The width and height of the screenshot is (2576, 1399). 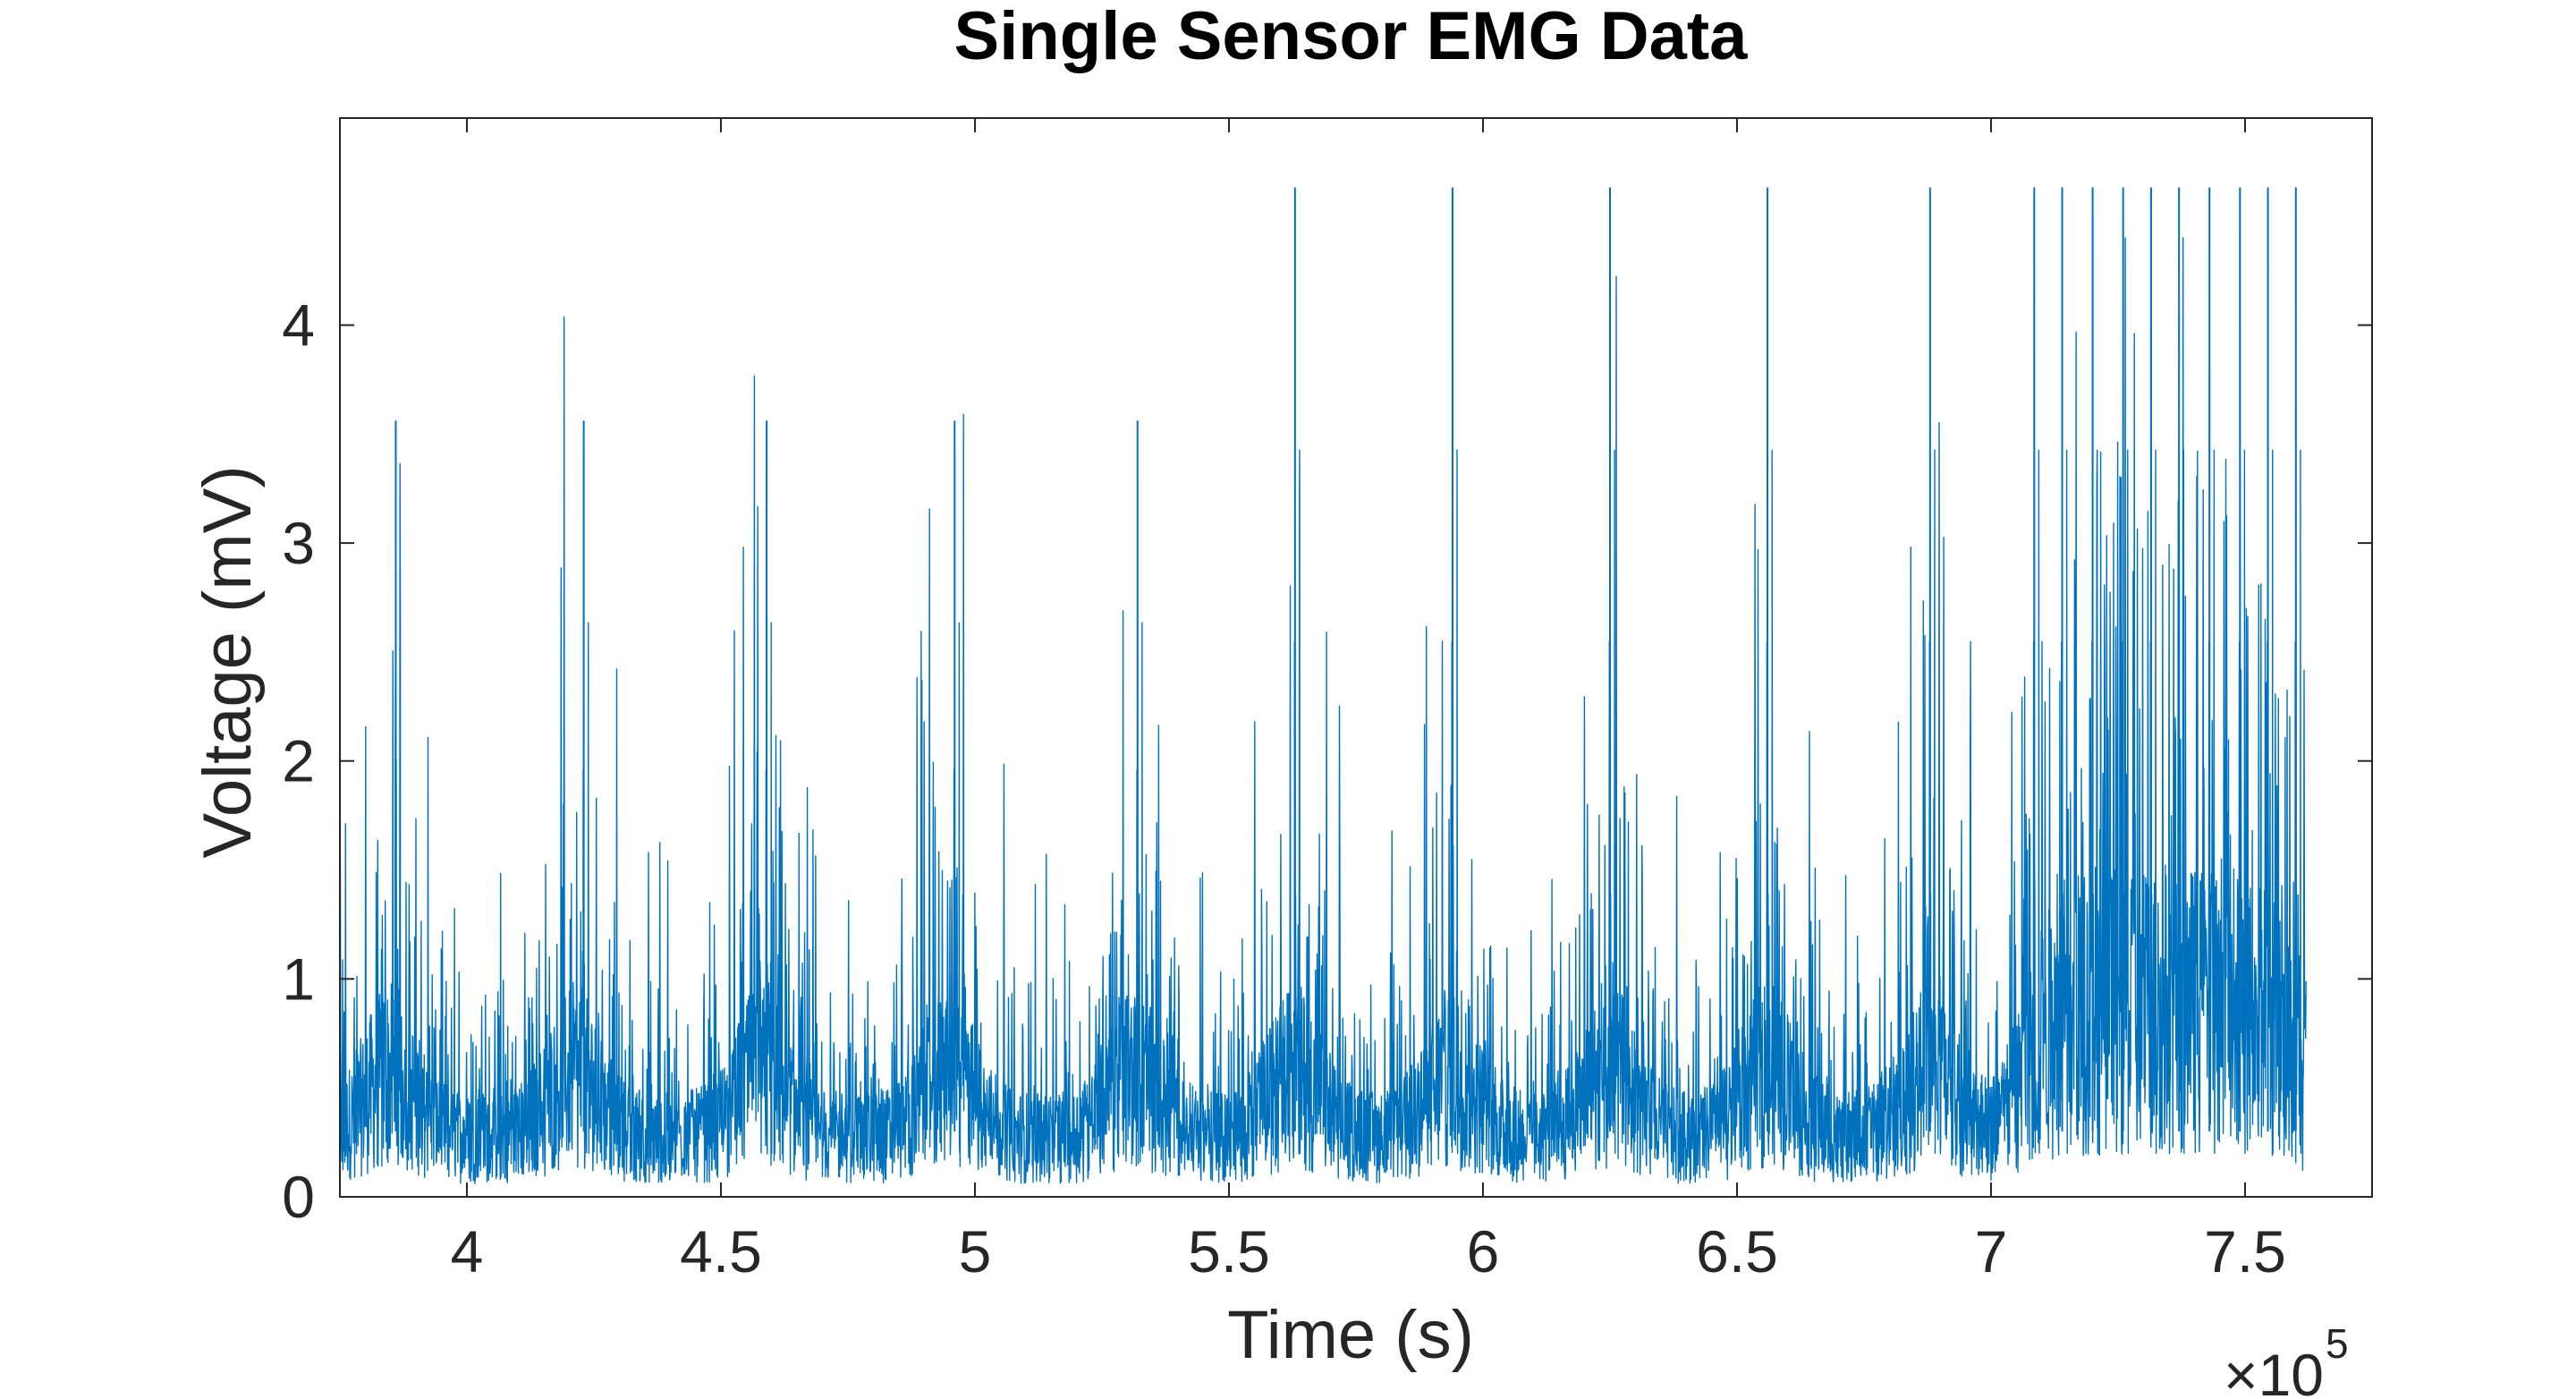 I want to click on y-tick-label: 4, so click(x=298, y=325).